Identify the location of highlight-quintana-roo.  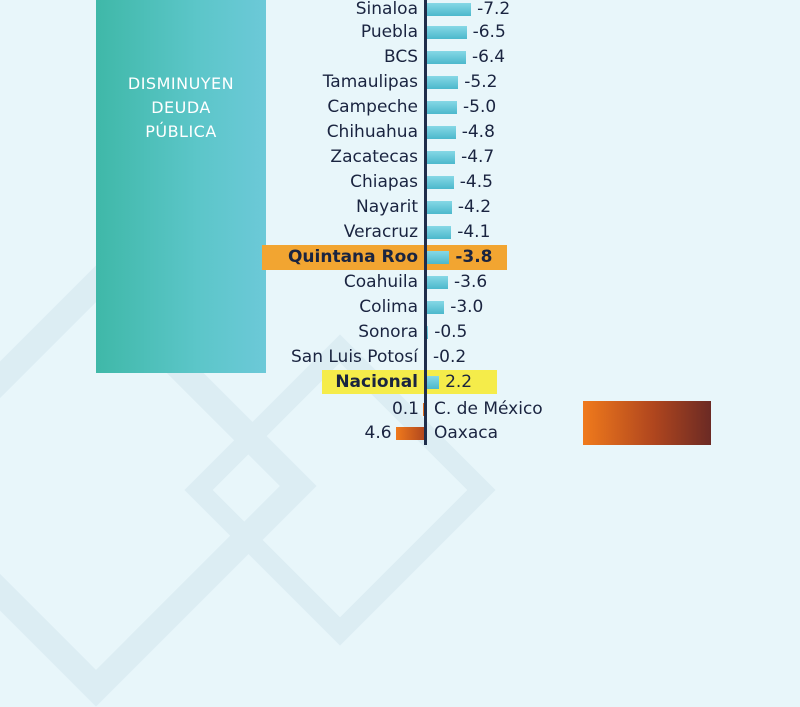
(384, 257).